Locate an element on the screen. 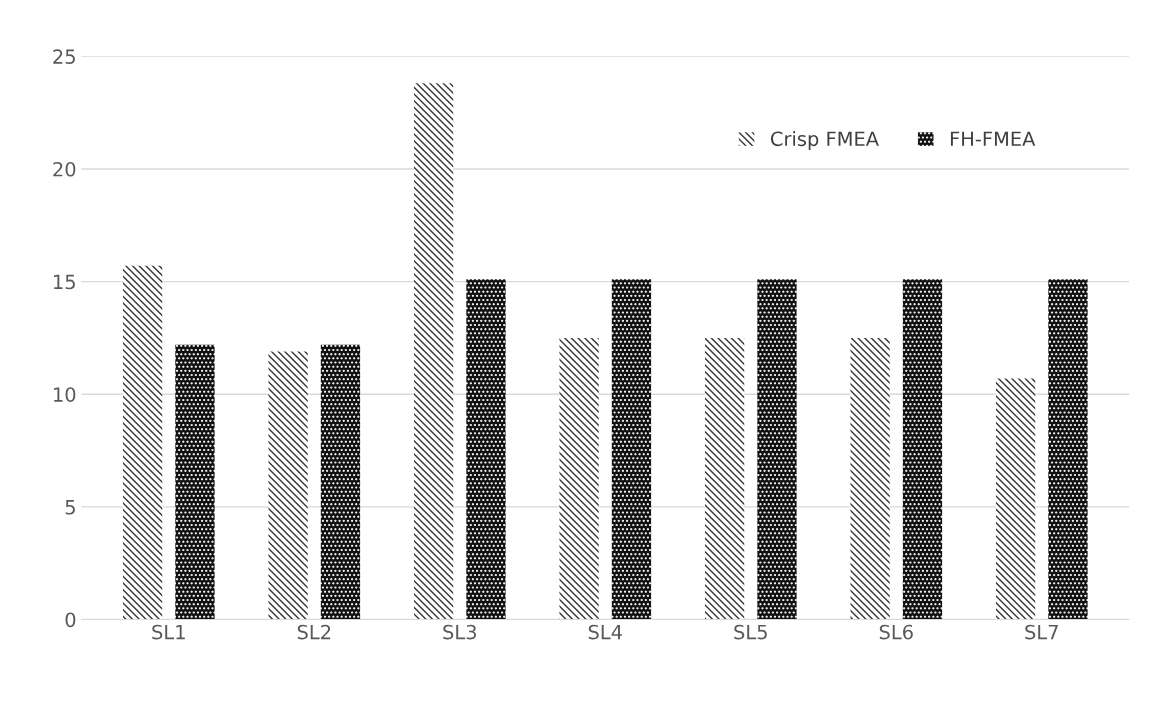 The width and height of the screenshot is (1164, 704). y-tick-label: 20 is located at coordinates (64, 169).